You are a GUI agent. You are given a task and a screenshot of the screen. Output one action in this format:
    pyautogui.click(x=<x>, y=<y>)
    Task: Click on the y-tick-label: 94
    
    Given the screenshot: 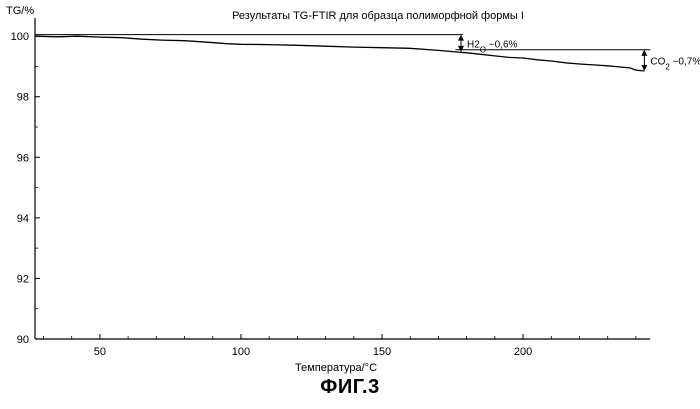 What is the action you would take?
    pyautogui.click(x=23, y=219)
    